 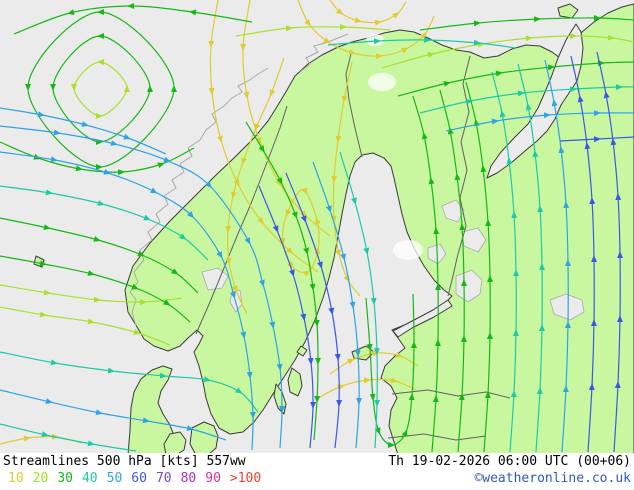 What do you see at coordinates (245, 478) in the screenshot?
I see `legend-value-gt100: >100` at bounding box center [245, 478].